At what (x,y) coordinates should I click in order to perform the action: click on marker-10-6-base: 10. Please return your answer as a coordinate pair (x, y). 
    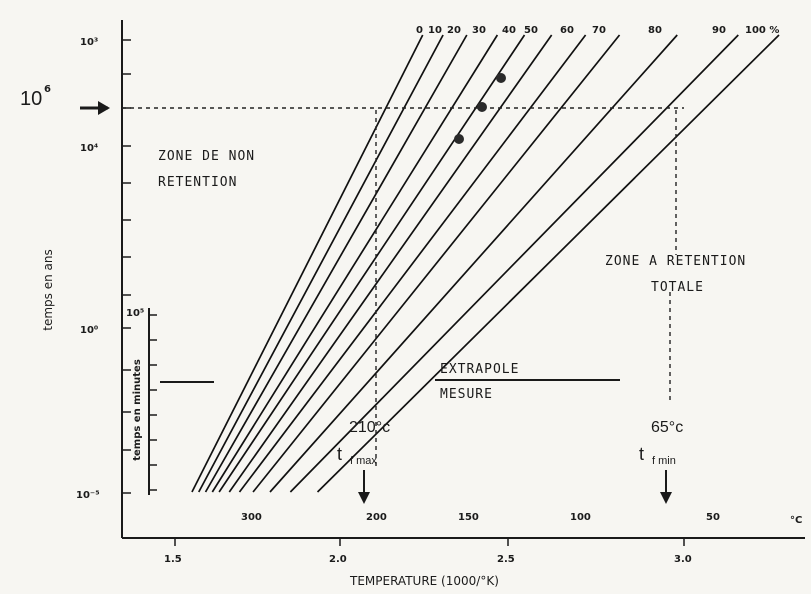
    Looking at the image, I should click on (31, 99).